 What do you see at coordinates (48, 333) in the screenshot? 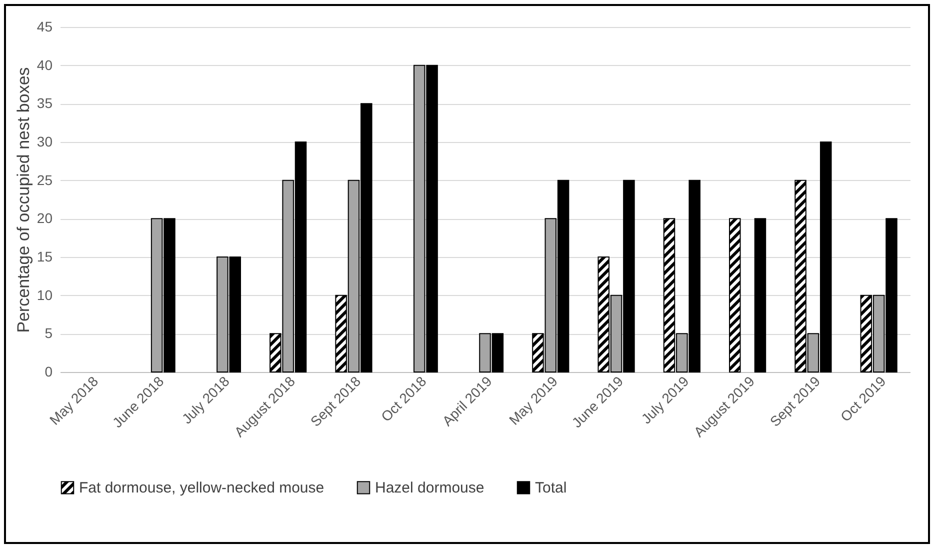
I see `y-tick-label: 5` at bounding box center [48, 333].